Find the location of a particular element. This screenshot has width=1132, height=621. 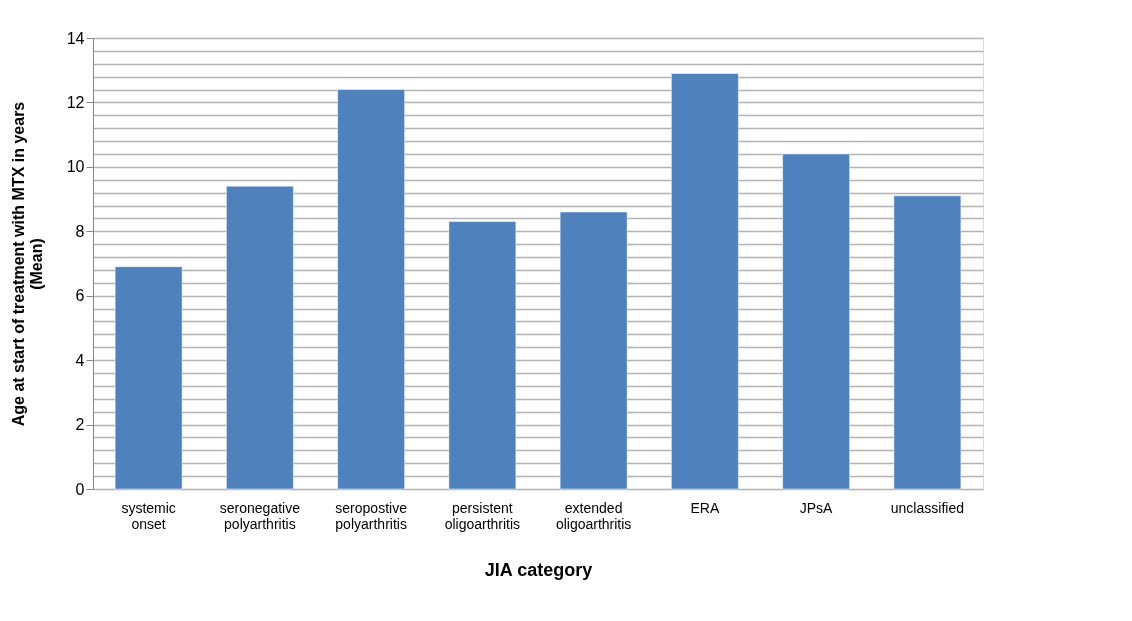

y-tick-label: 4 is located at coordinates (80, 360).